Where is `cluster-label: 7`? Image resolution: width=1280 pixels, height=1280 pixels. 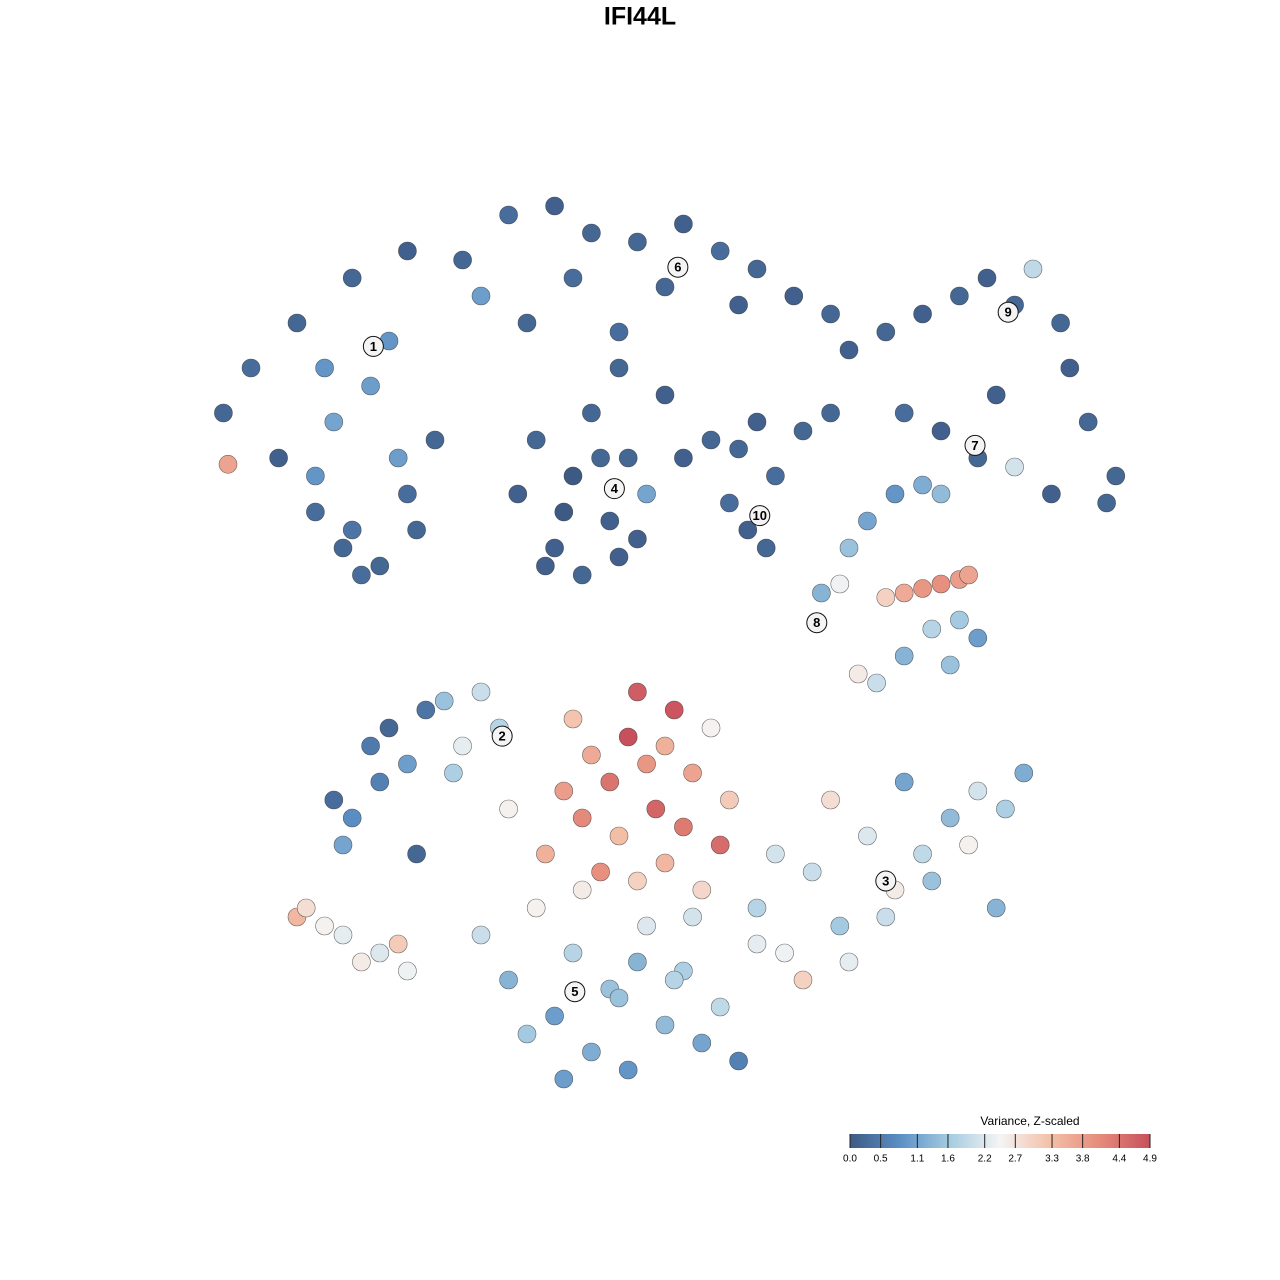 cluster-label: 7 is located at coordinates (974, 445).